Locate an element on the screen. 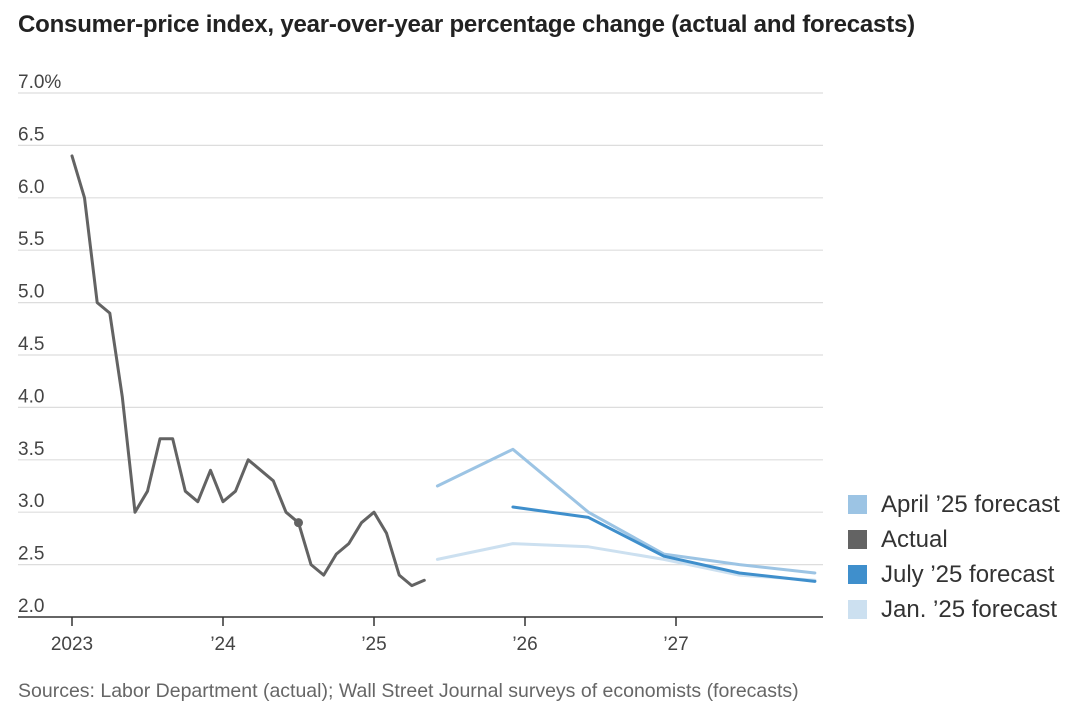 The height and width of the screenshot is (713, 1080). y-axis-labels: 7.0% 6.5 6.0 5.5 5.0 4.5 4.0 3.5 3.0 2.5 2.0 is located at coordinates (39, 344).